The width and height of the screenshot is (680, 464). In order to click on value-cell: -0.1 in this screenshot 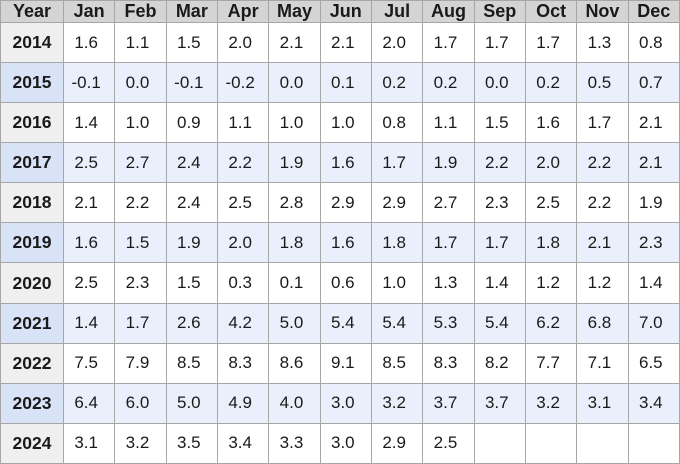, I will do `click(191, 83)`.